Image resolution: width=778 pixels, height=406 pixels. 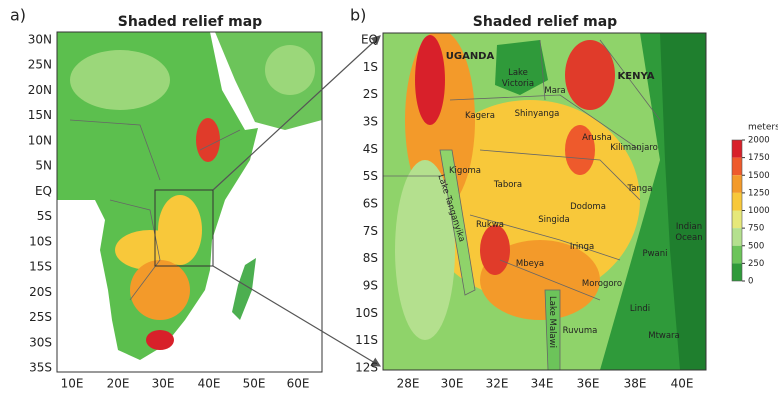 I want to click on lon-label: 20E, so click(x=118, y=384).